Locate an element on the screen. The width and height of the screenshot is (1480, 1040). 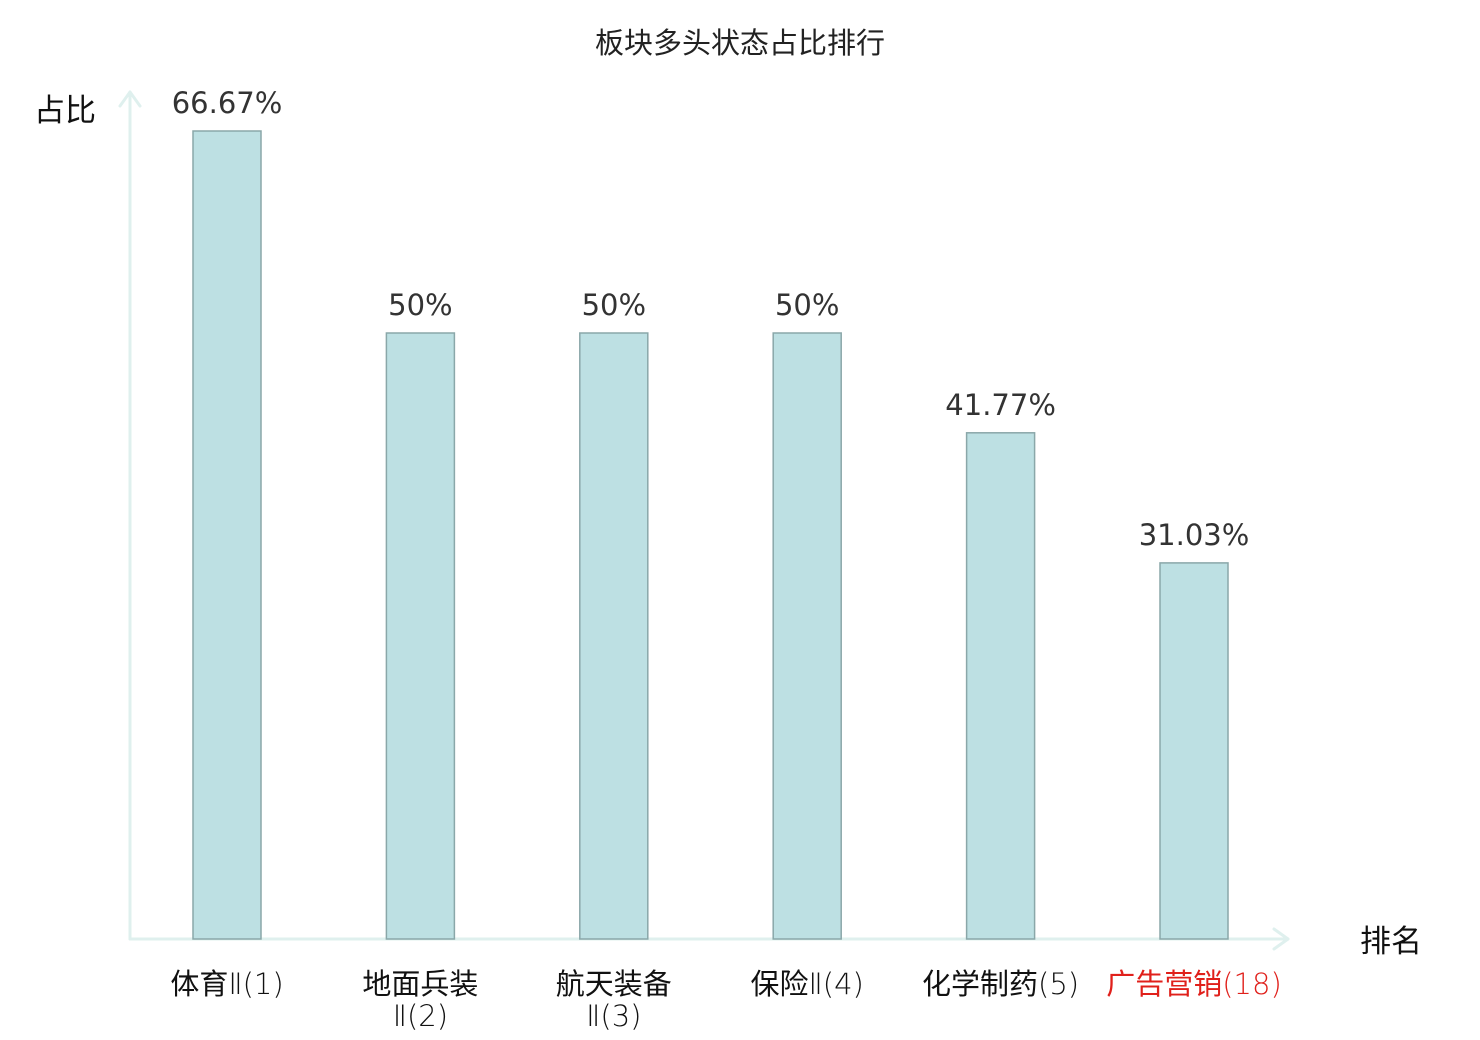
x-axis-arrow is located at coordinates (1281, 939).